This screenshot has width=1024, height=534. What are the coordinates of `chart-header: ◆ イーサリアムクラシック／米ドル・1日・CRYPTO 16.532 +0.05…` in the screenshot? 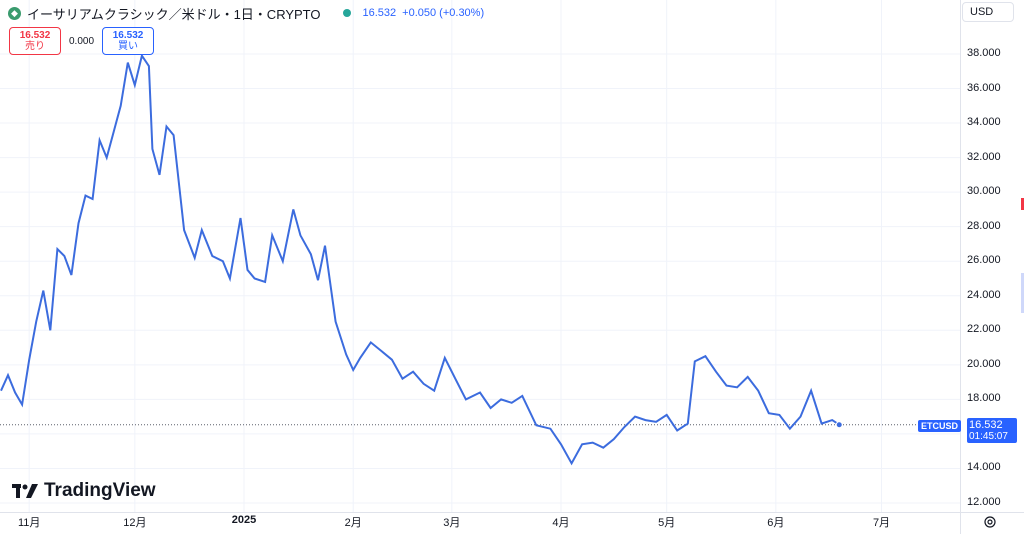 It's located at (246, 13).